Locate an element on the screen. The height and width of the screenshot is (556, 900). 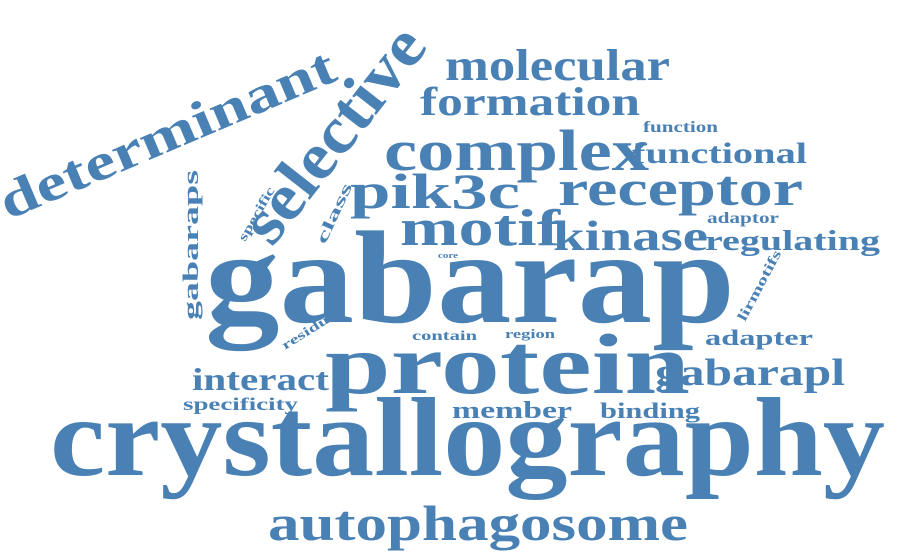
word-complex: complex is located at coordinates (516, 150).